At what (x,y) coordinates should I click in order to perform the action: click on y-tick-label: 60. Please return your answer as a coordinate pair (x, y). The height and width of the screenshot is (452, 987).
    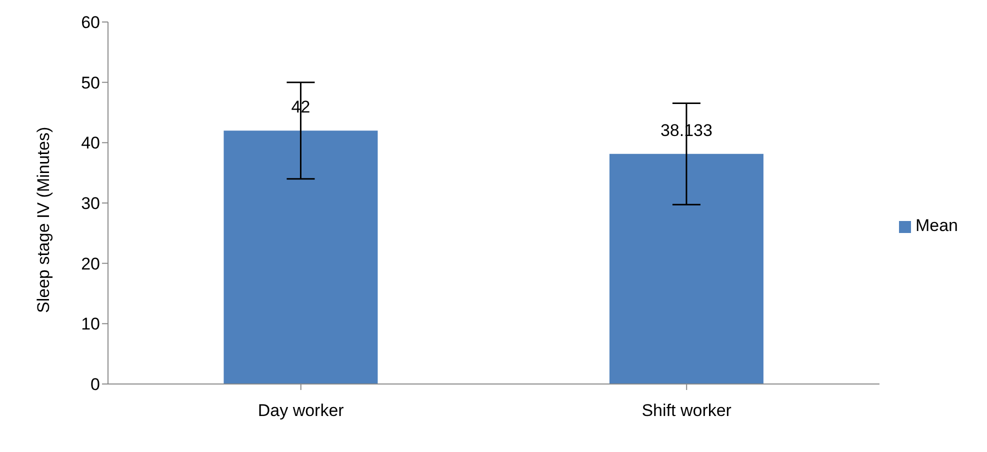
    Looking at the image, I should click on (90, 22).